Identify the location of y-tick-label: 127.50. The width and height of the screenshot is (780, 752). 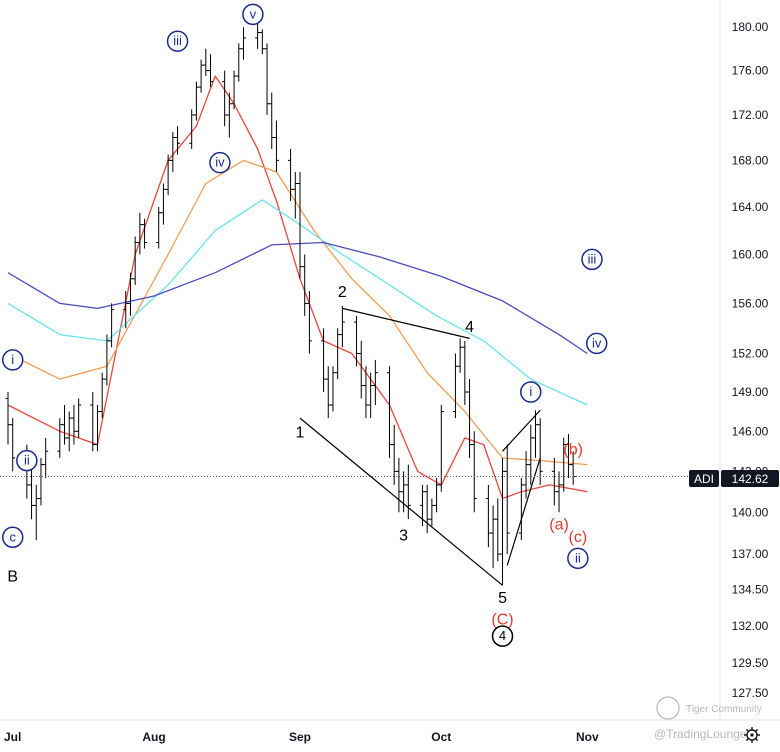
(750, 693).